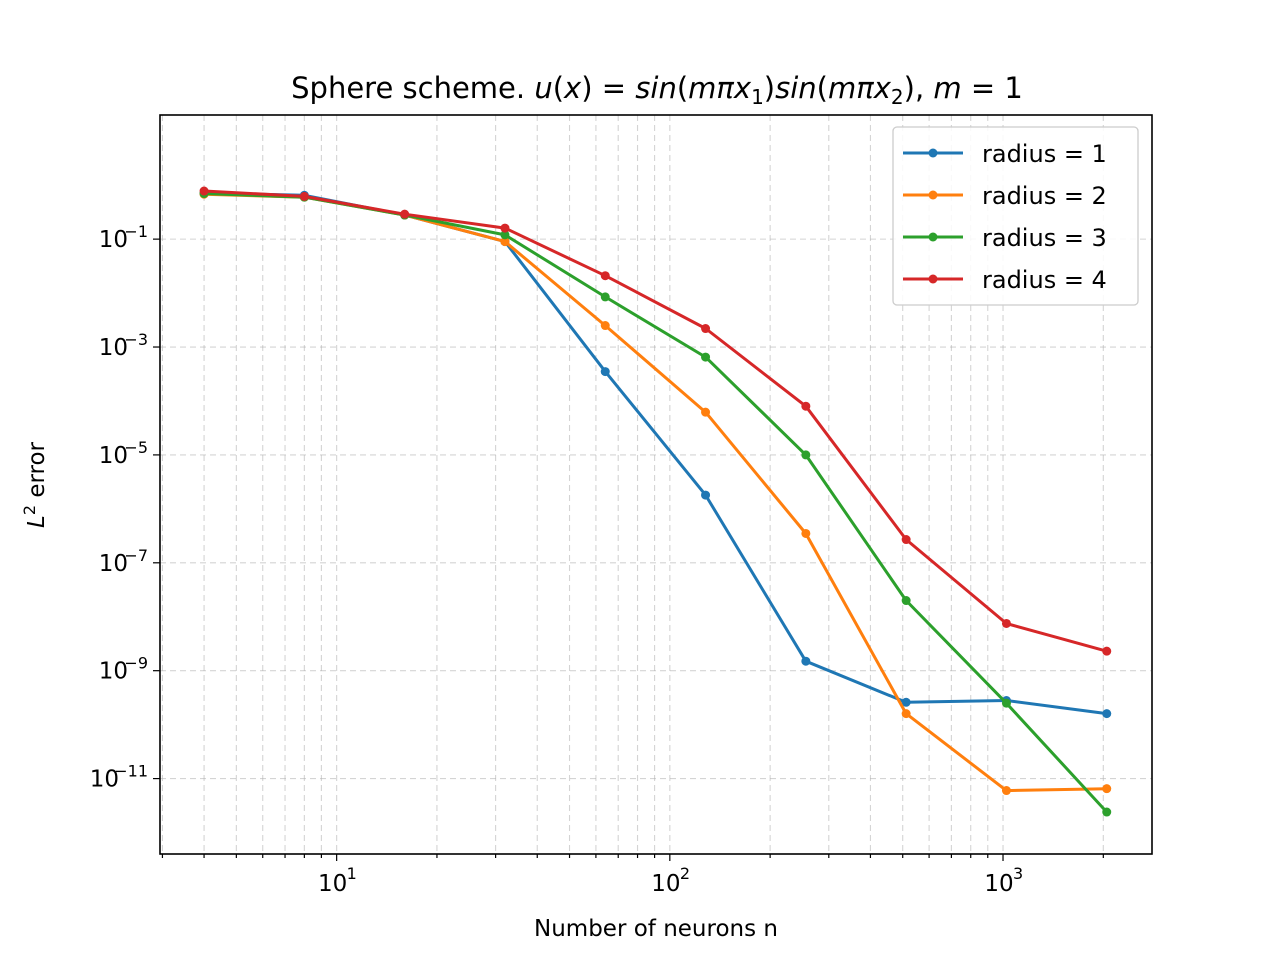 Image resolution: width=1280 pixels, height=960 pixels. I want to click on y-tick-exponent: −5, so click(136, 447).